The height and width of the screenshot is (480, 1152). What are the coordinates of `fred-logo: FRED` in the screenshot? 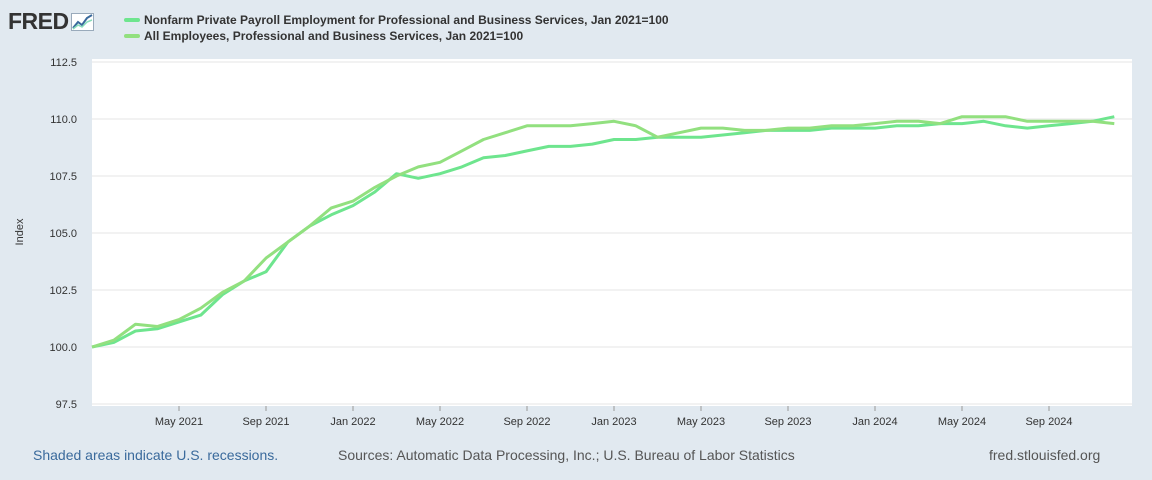 It's located at (51, 21).